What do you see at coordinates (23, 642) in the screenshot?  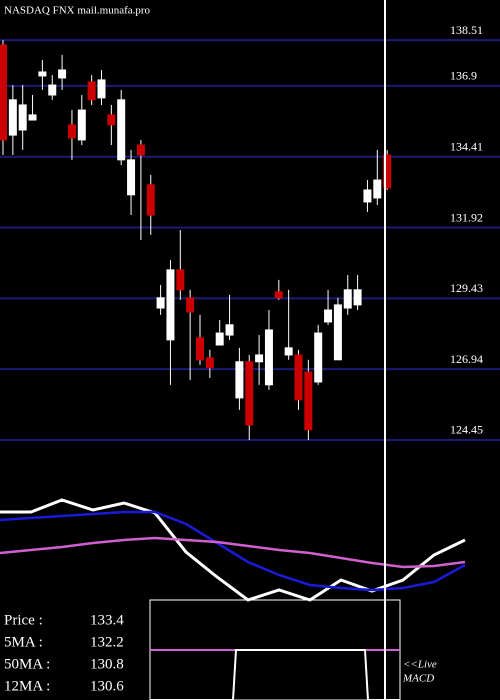 I see `info-label: 5MA :` at bounding box center [23, 642].